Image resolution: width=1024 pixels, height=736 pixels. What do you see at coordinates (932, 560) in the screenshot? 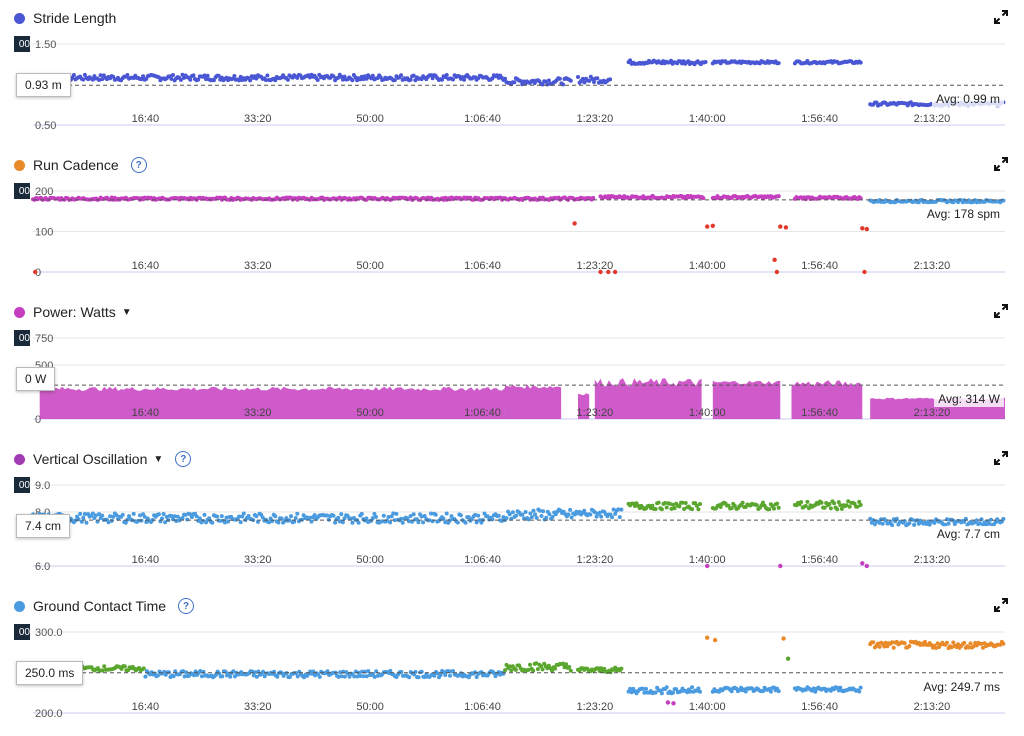
I see `x-tick-label: 2:13:20` at bounding box center [932, 560].